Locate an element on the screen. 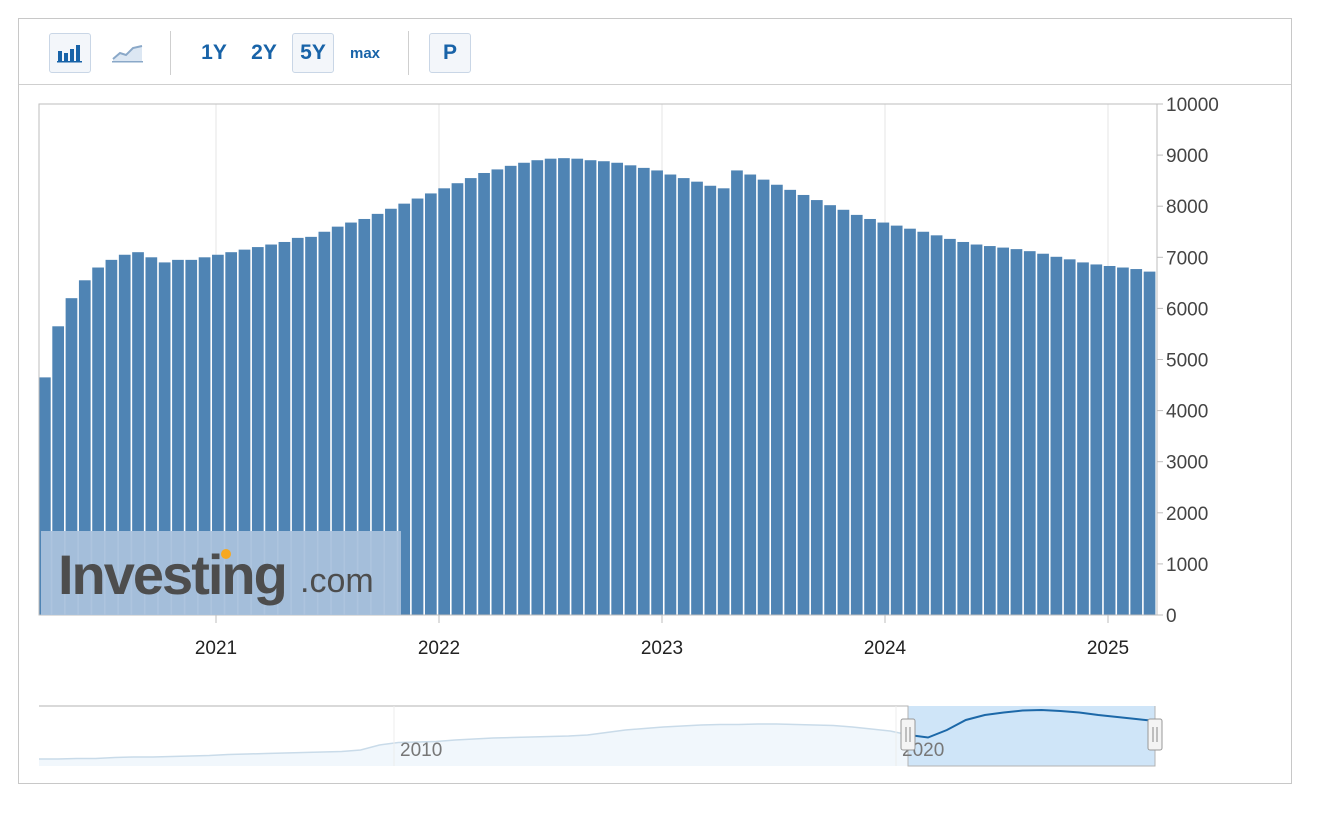 Image resolution: width=1344 pixels, height=816 pixels. x-tick-label: 2024 is located at coordinates (885, 648).